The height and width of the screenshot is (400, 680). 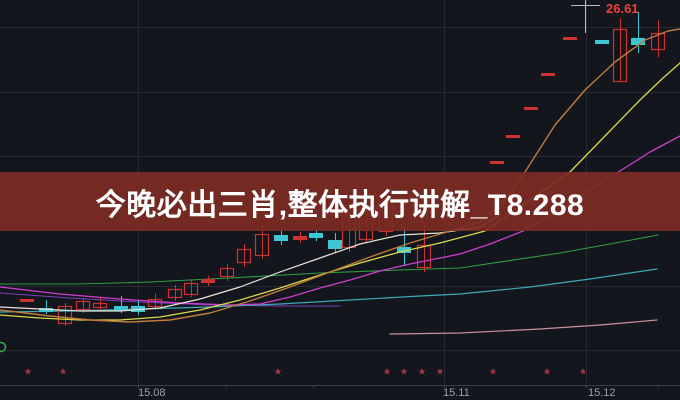 I want to click on ma_pink-line, so click(x=523, y=327).